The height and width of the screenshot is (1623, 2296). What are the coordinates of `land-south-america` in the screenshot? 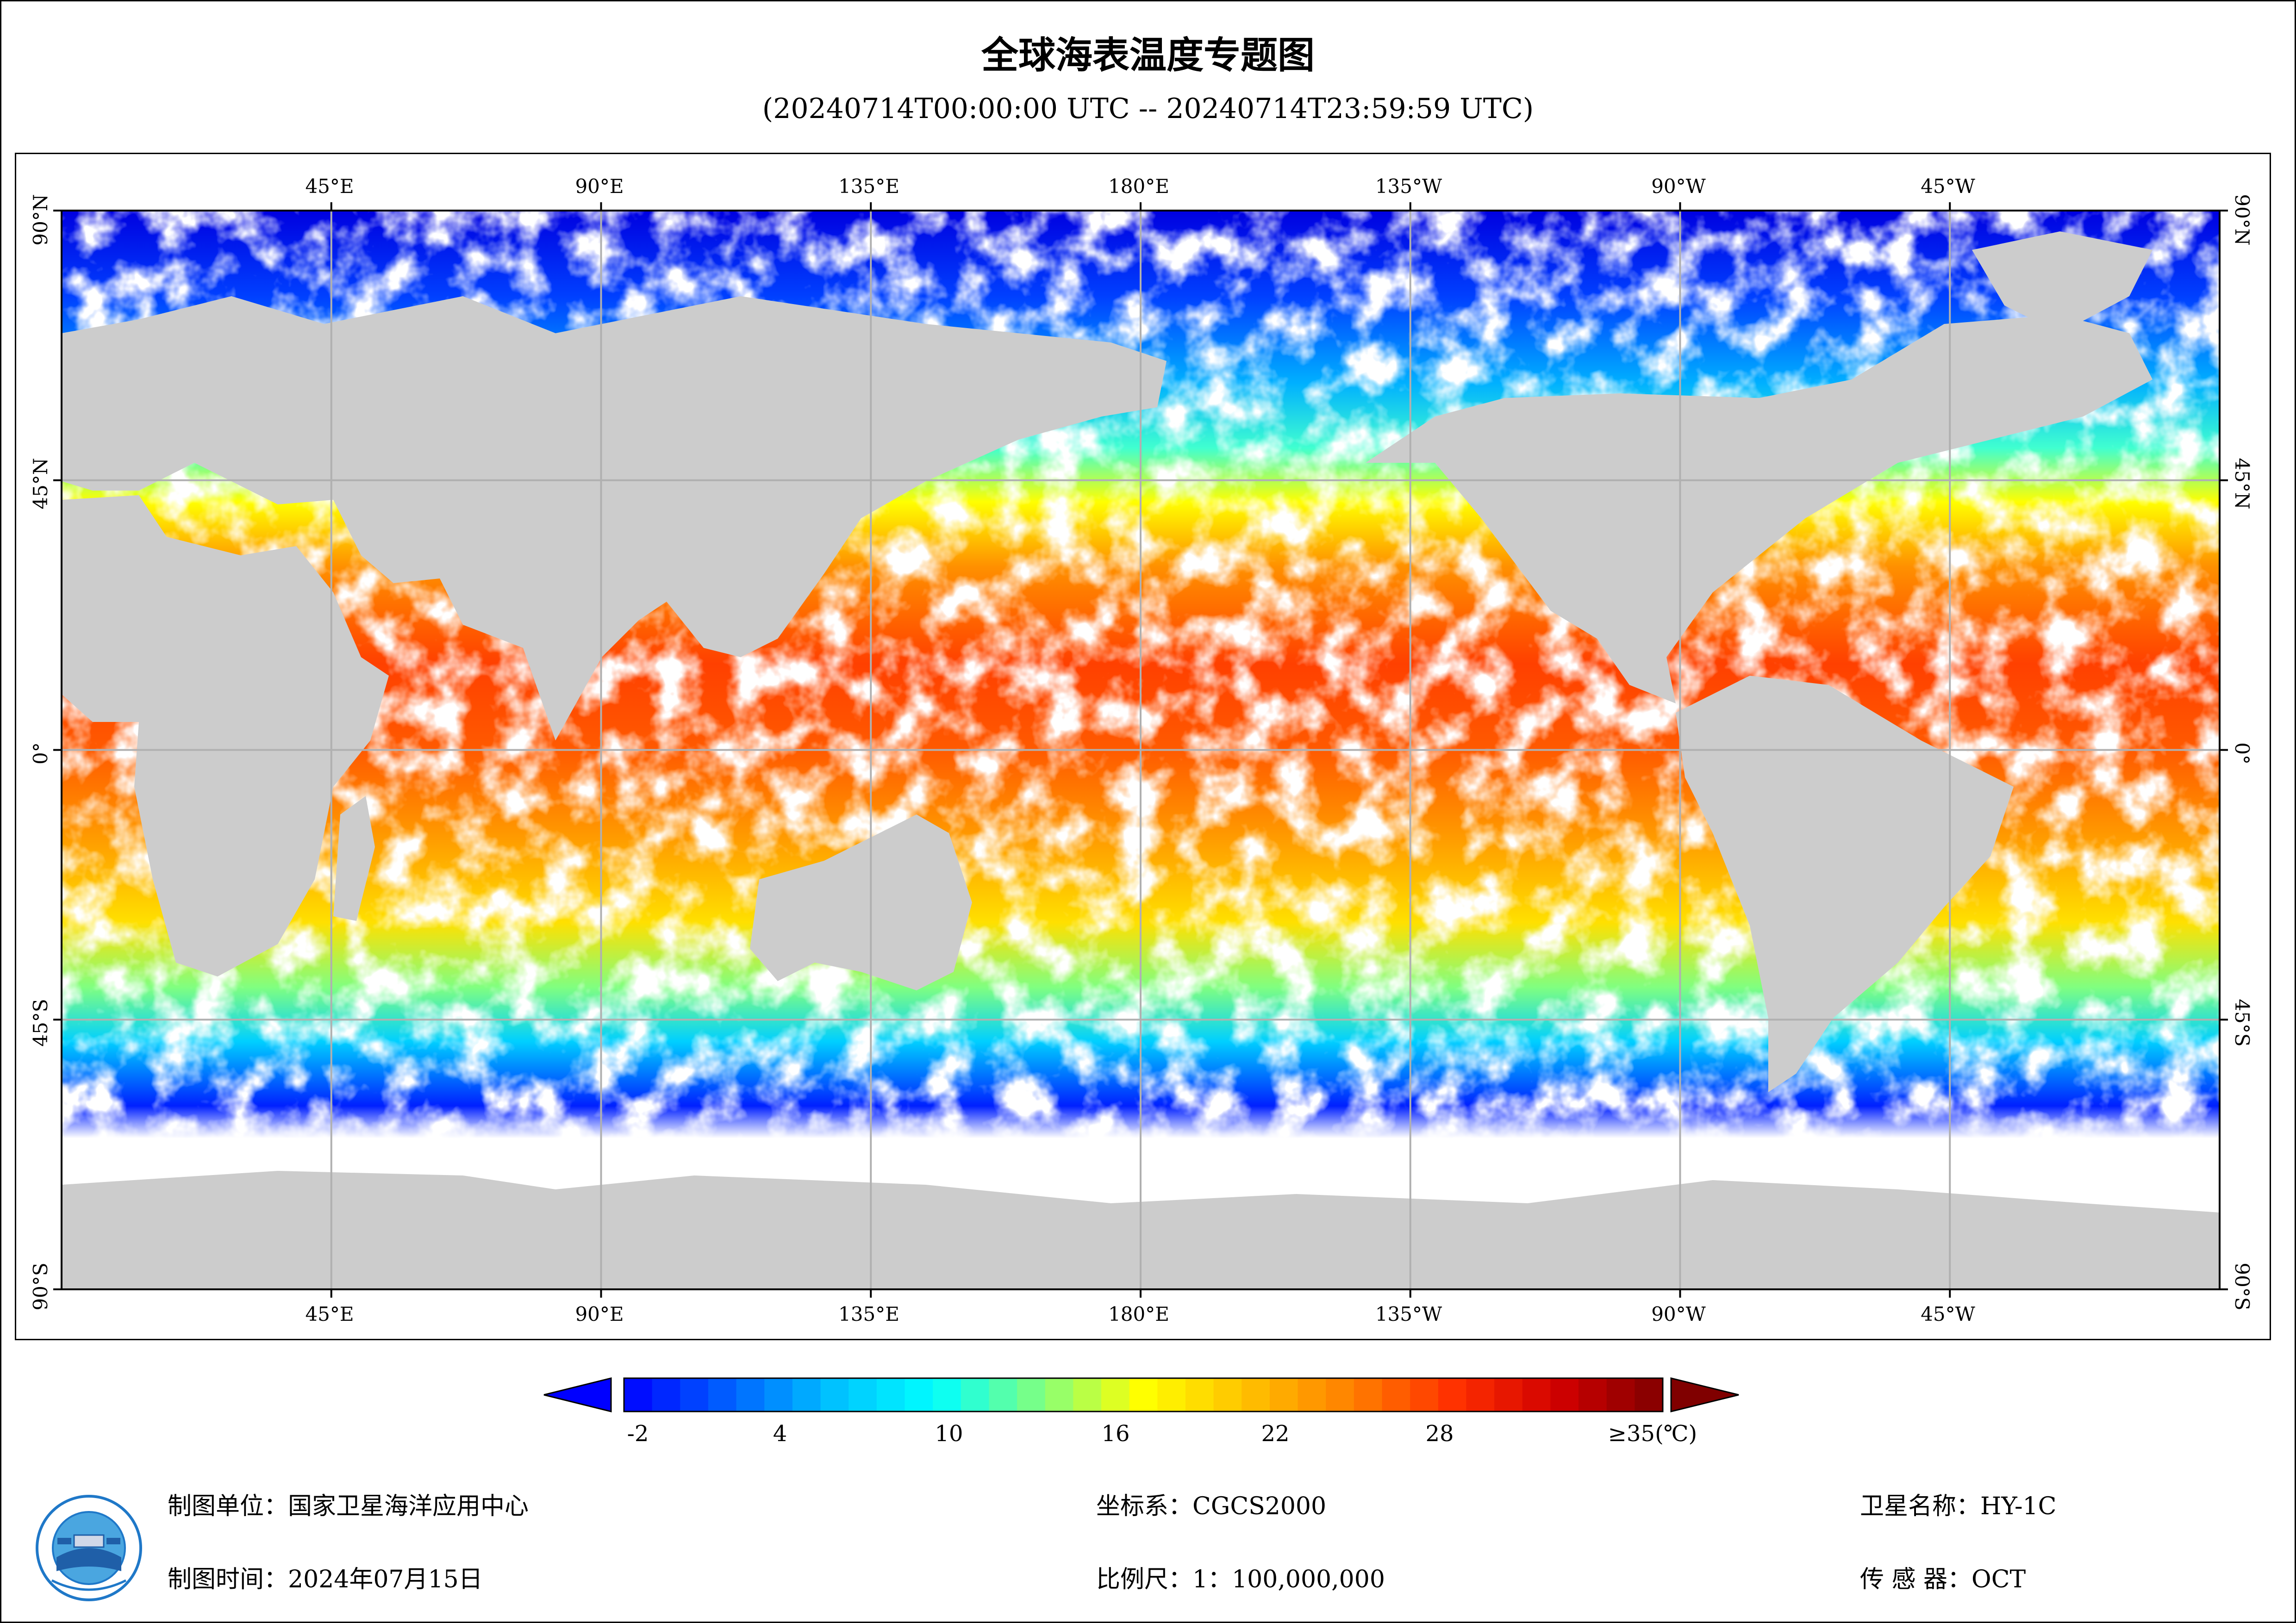 It's located at (1845, 884).